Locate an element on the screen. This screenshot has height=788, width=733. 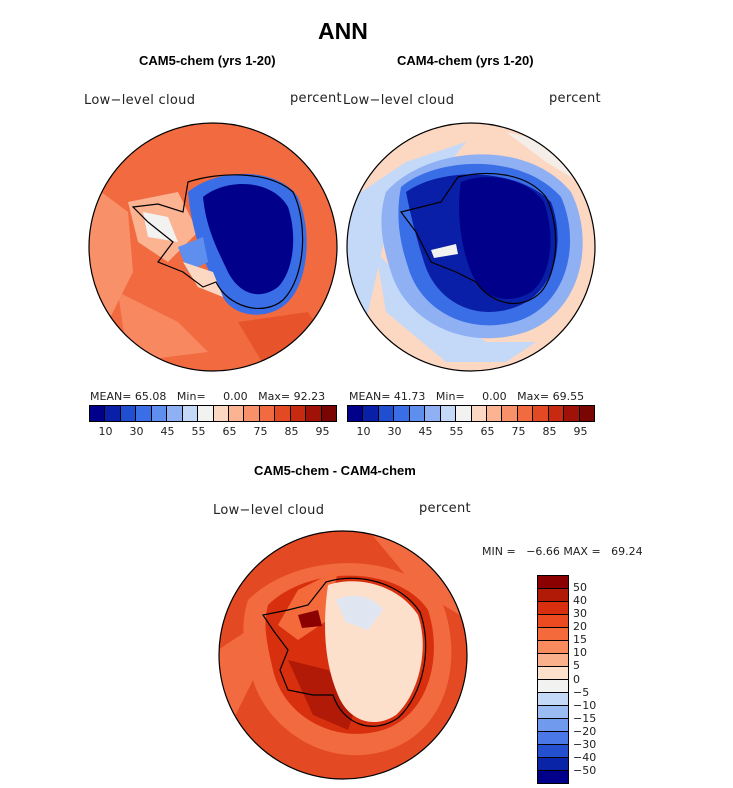
panel1-min: 0.00 is located at coordinates (235, 396).